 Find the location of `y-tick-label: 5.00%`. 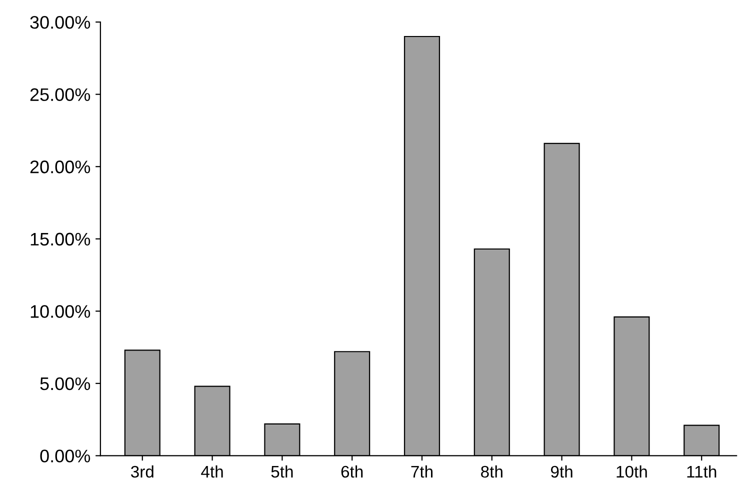

y-tick-label: 5.00% is located at coordinates (65, 383).